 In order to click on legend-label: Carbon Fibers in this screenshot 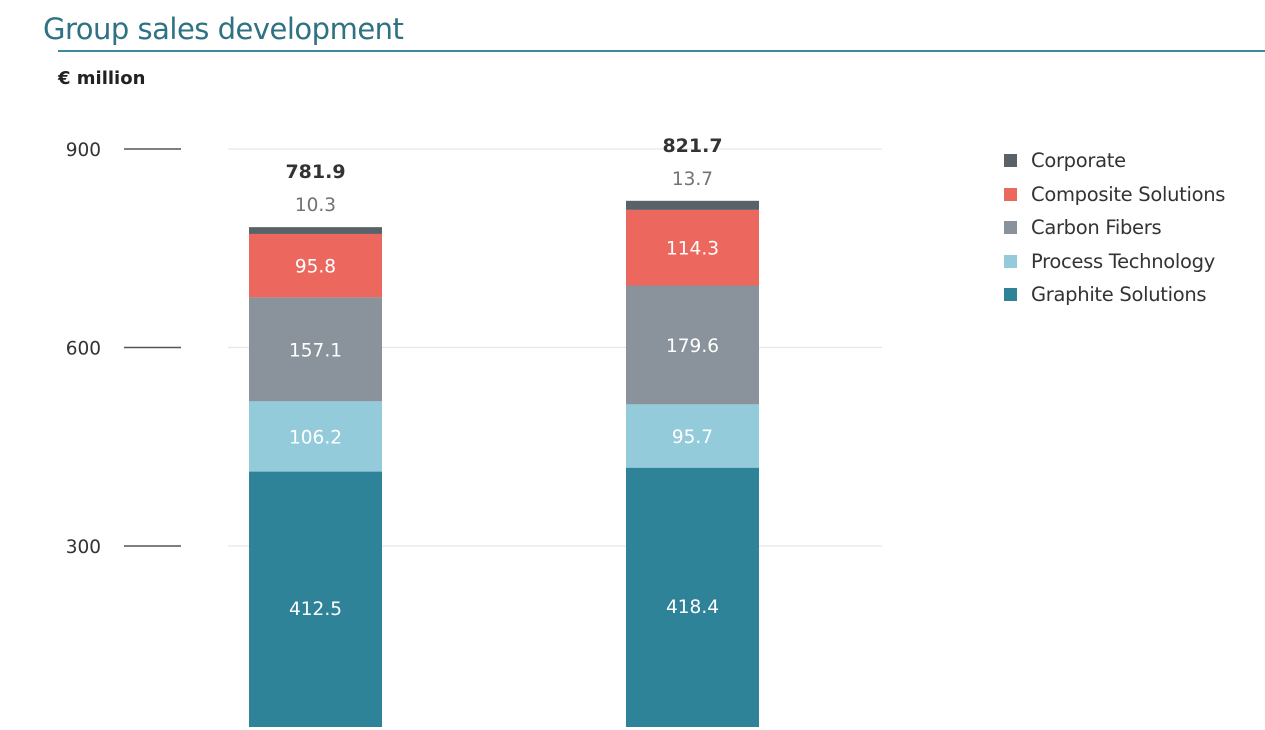, I will do `click(1096, 228)`.